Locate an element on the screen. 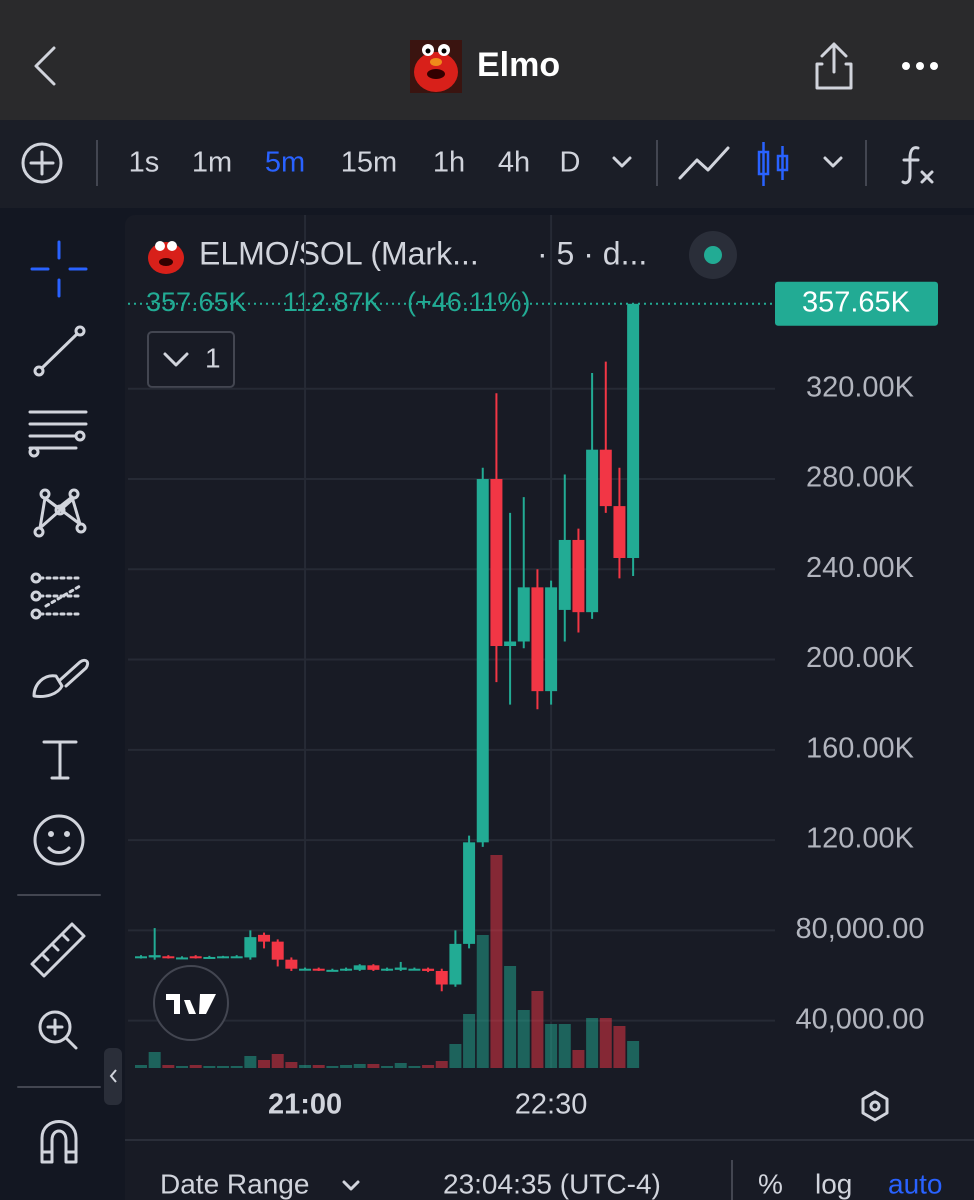 The width and height of the screenshot is (974, 1200). sidebar-toggle is located at coordinates (113, 1076).